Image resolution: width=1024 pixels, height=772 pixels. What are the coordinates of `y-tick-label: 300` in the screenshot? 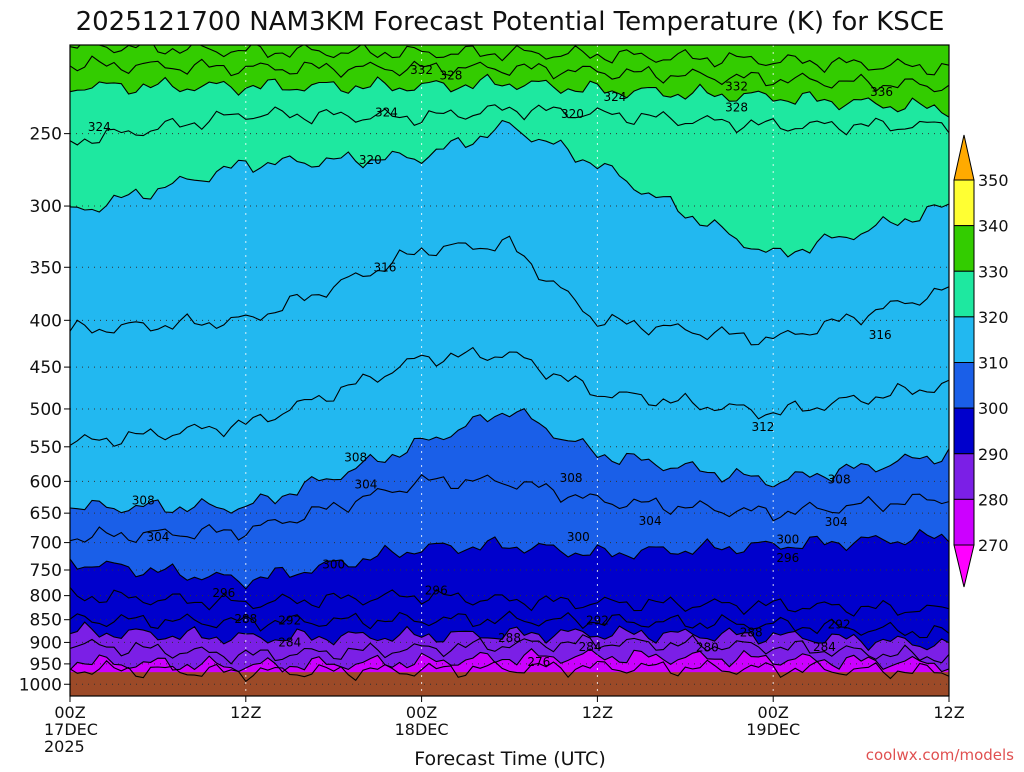 It's located at (46, 207).